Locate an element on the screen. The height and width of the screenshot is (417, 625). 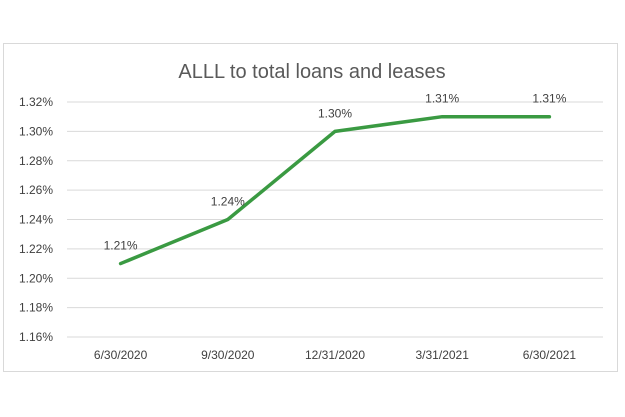
x-tick-label: 3/31/2021 is located at coordinates (443, 355).